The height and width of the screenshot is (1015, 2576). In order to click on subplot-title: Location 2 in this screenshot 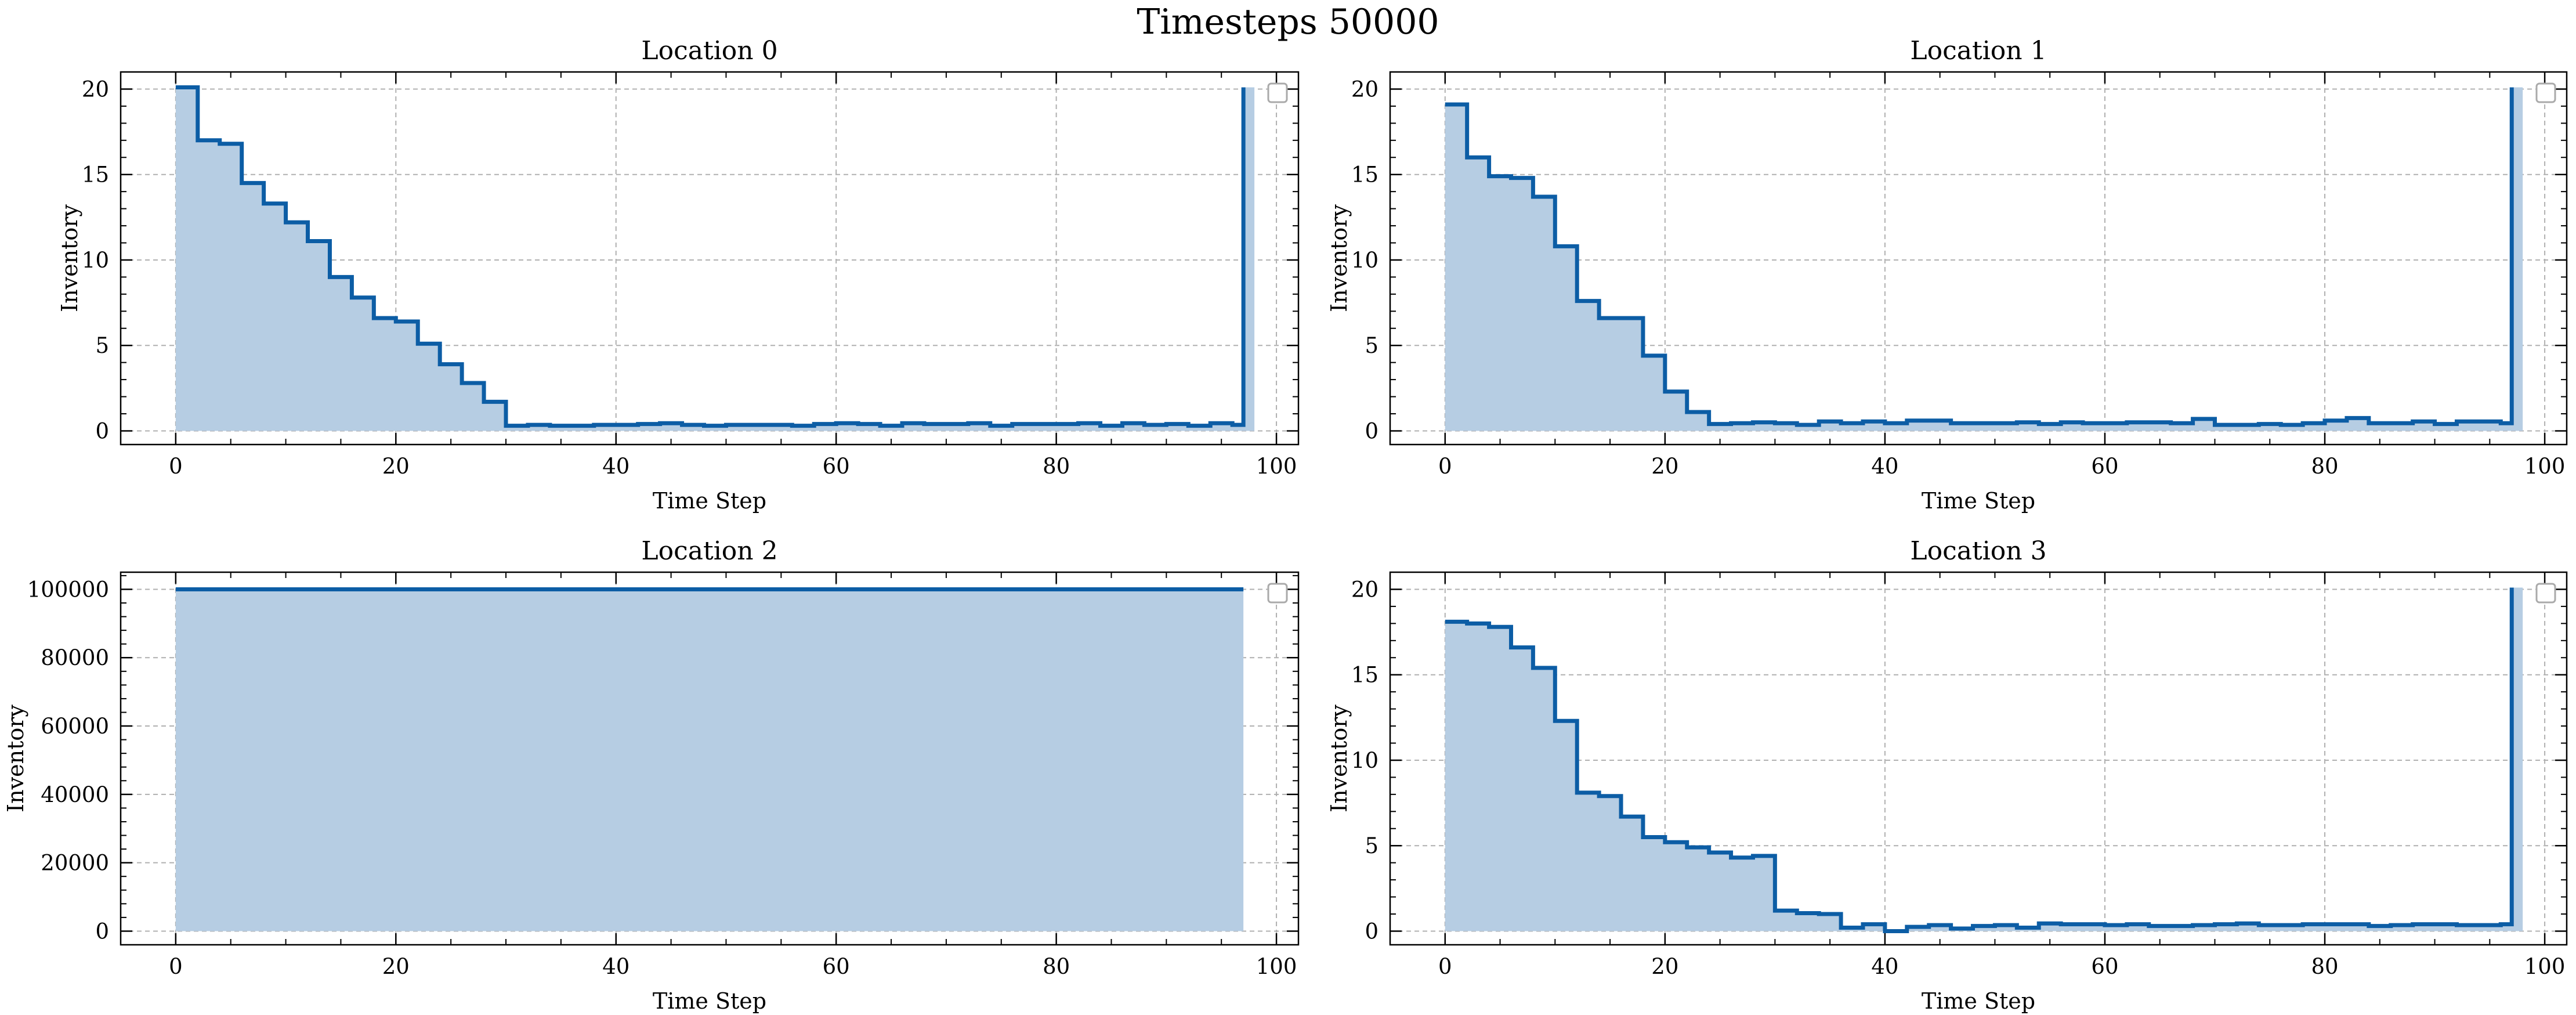, I will do `click(709, 551)`.